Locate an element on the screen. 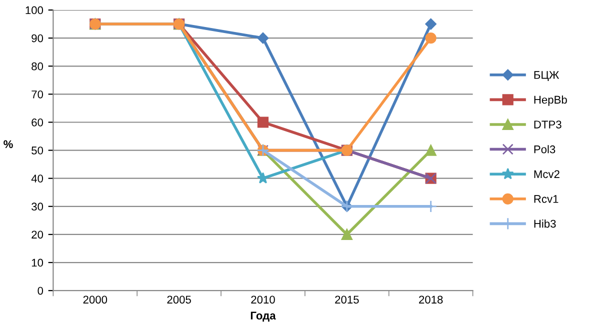  x-tick-label: 2000 is located at coordinates (95, 300).